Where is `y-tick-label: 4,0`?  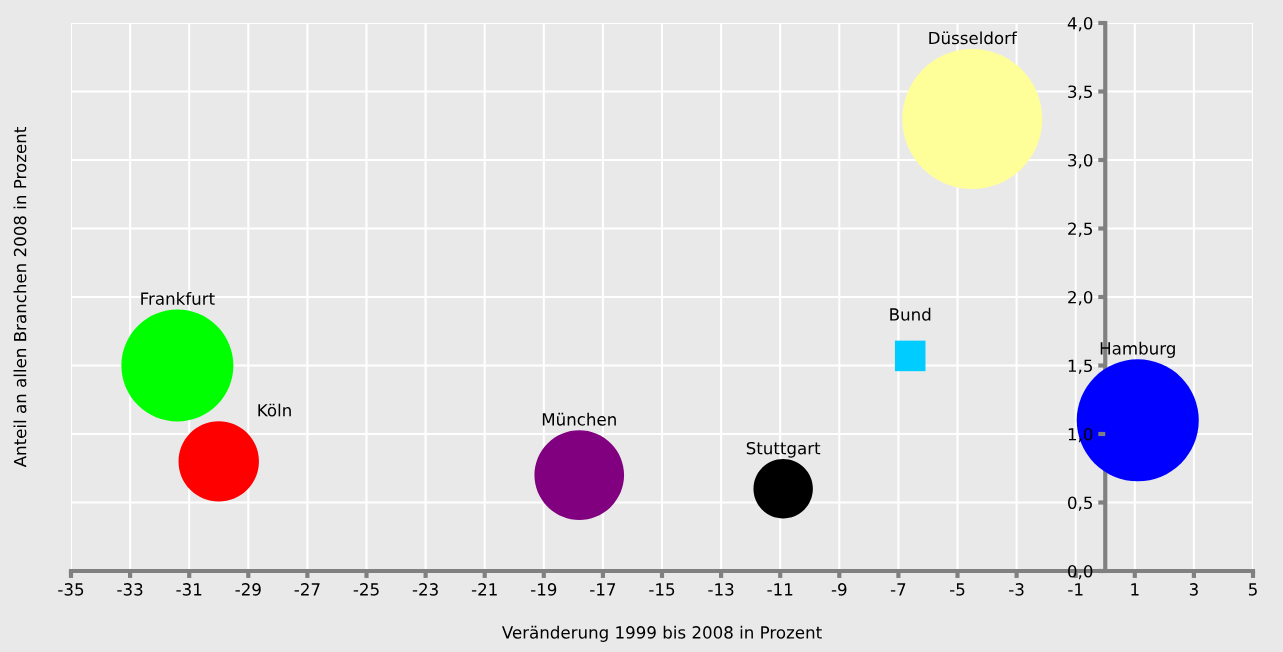
y-tick-label: 4,0 is located at coordinates (1080, 24).